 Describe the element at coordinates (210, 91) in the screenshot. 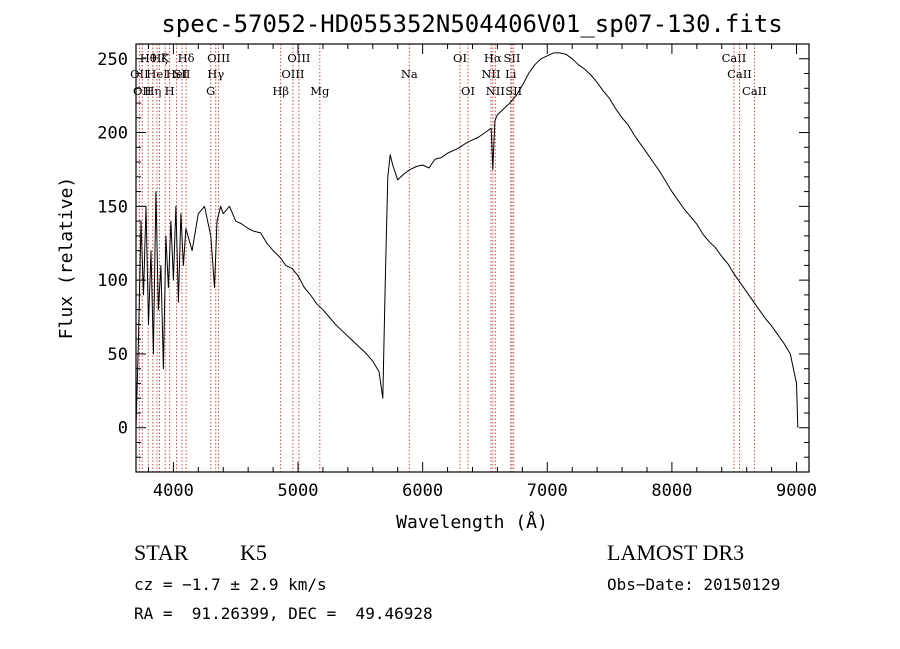

I see `line-marker-label: G` at that location.